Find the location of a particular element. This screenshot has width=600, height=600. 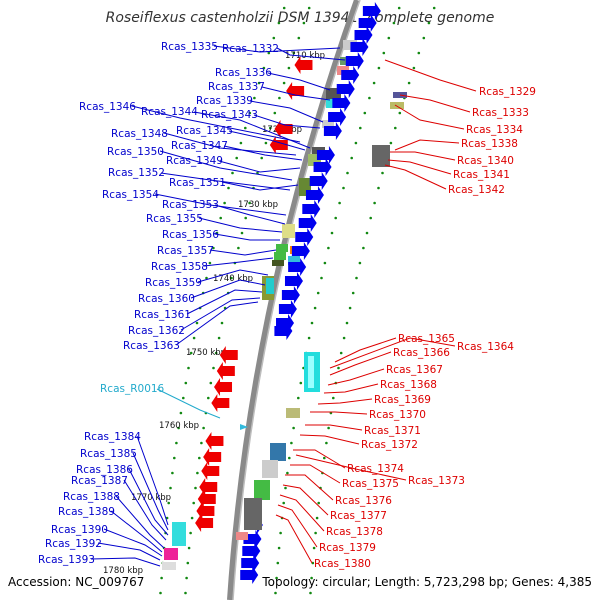

tick-label: 1730 kbp is located at coordinates (258, 205).